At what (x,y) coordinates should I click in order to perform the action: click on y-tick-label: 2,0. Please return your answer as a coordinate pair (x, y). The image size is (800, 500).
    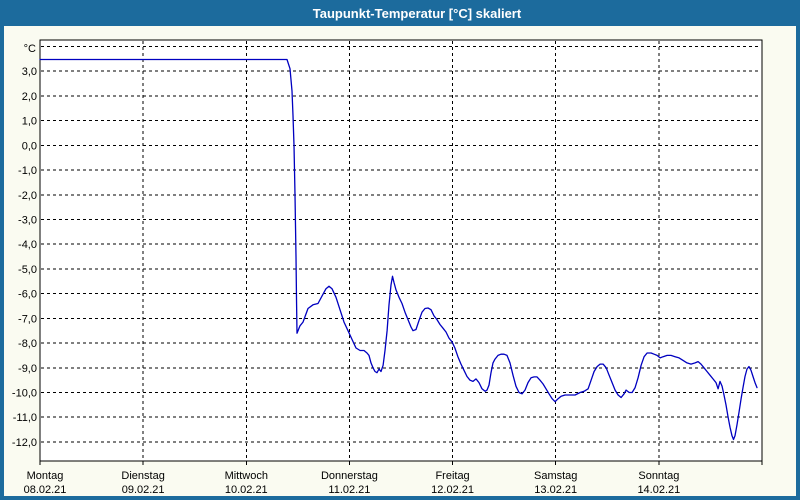
    Looking at the image, I should click on (29, 97).